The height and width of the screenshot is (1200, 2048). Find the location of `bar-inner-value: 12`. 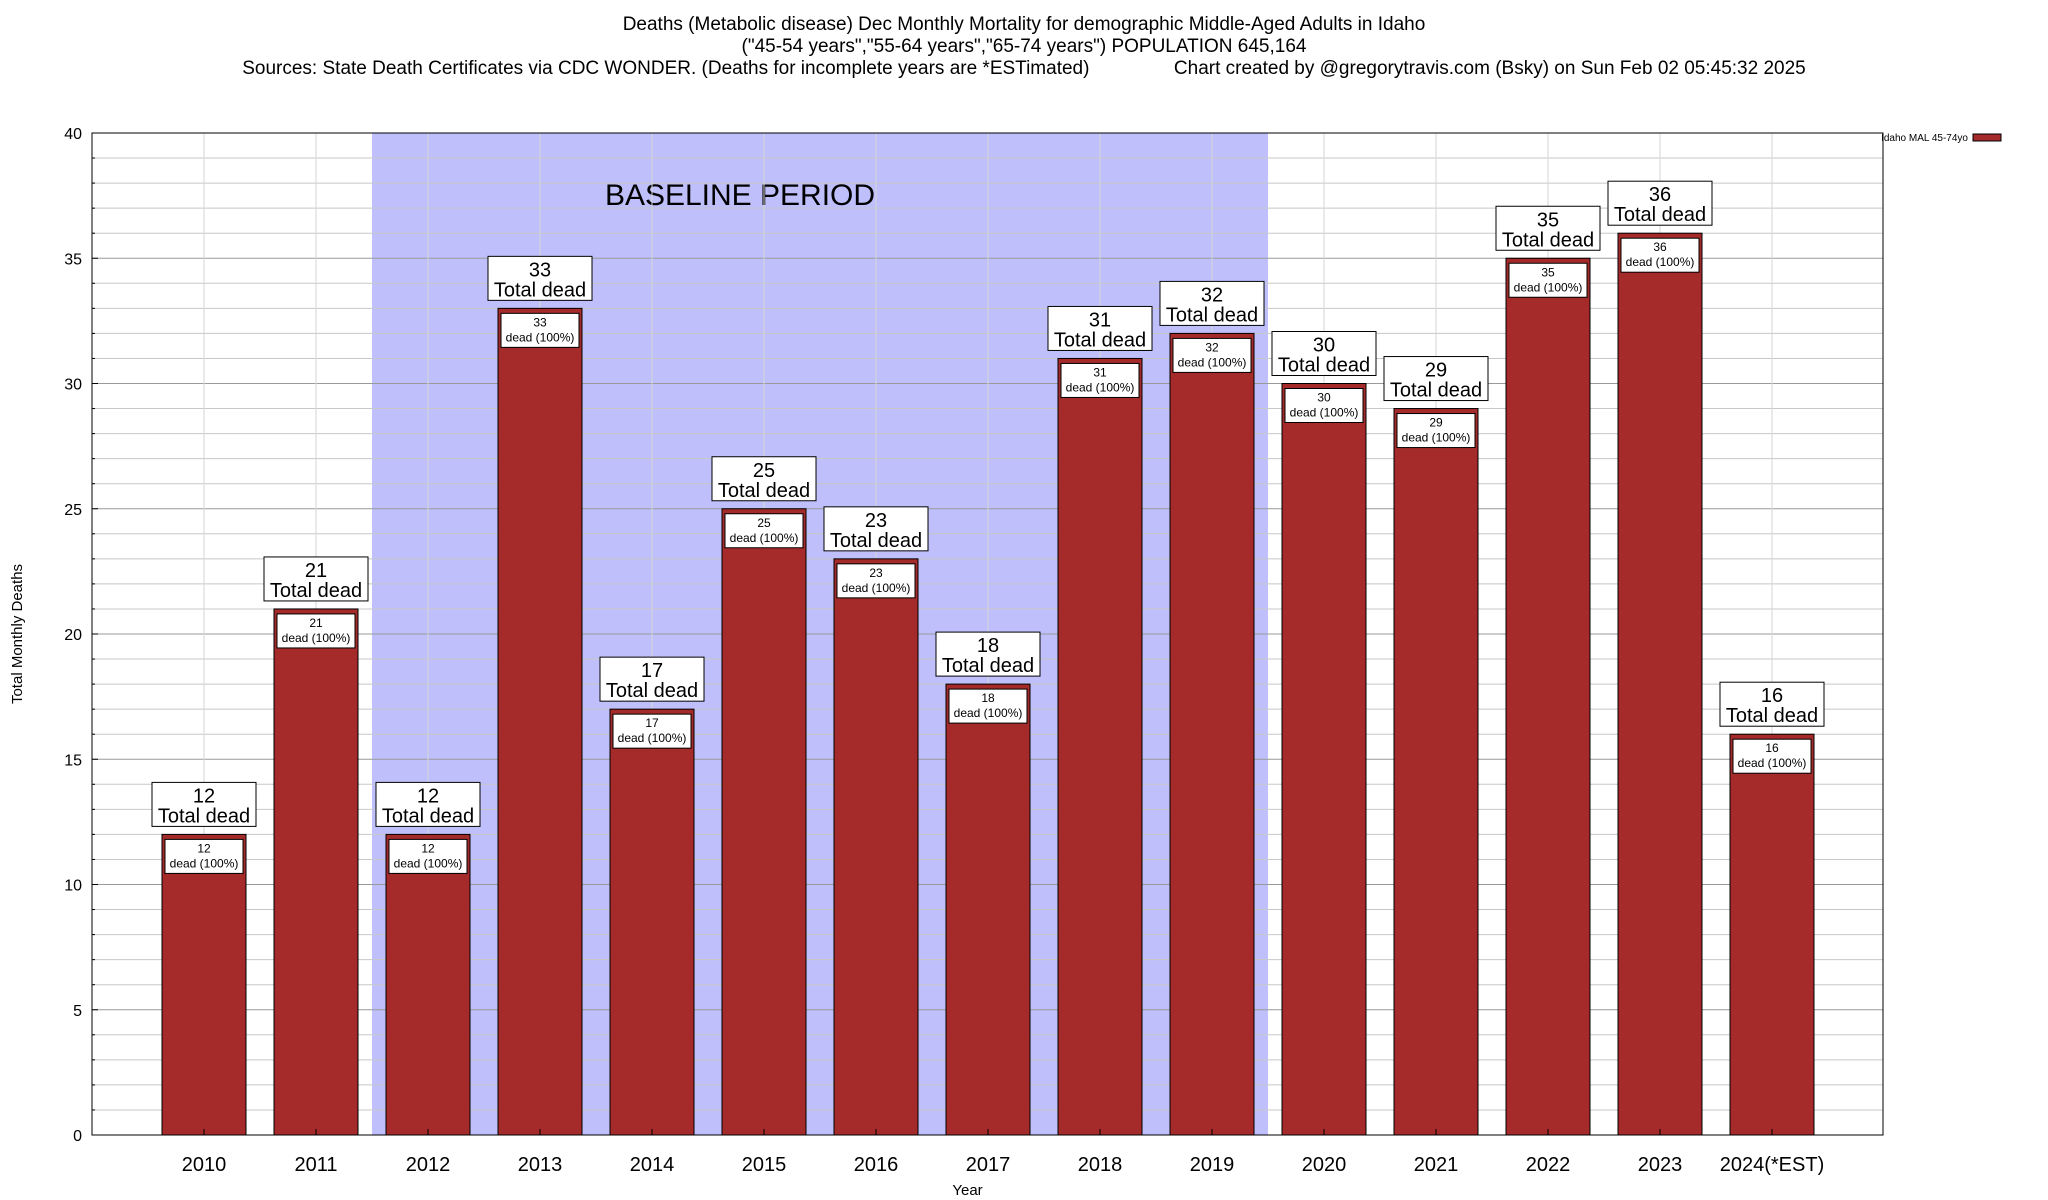

bar-inner-value: 12 is located at coordinates (428, 848).